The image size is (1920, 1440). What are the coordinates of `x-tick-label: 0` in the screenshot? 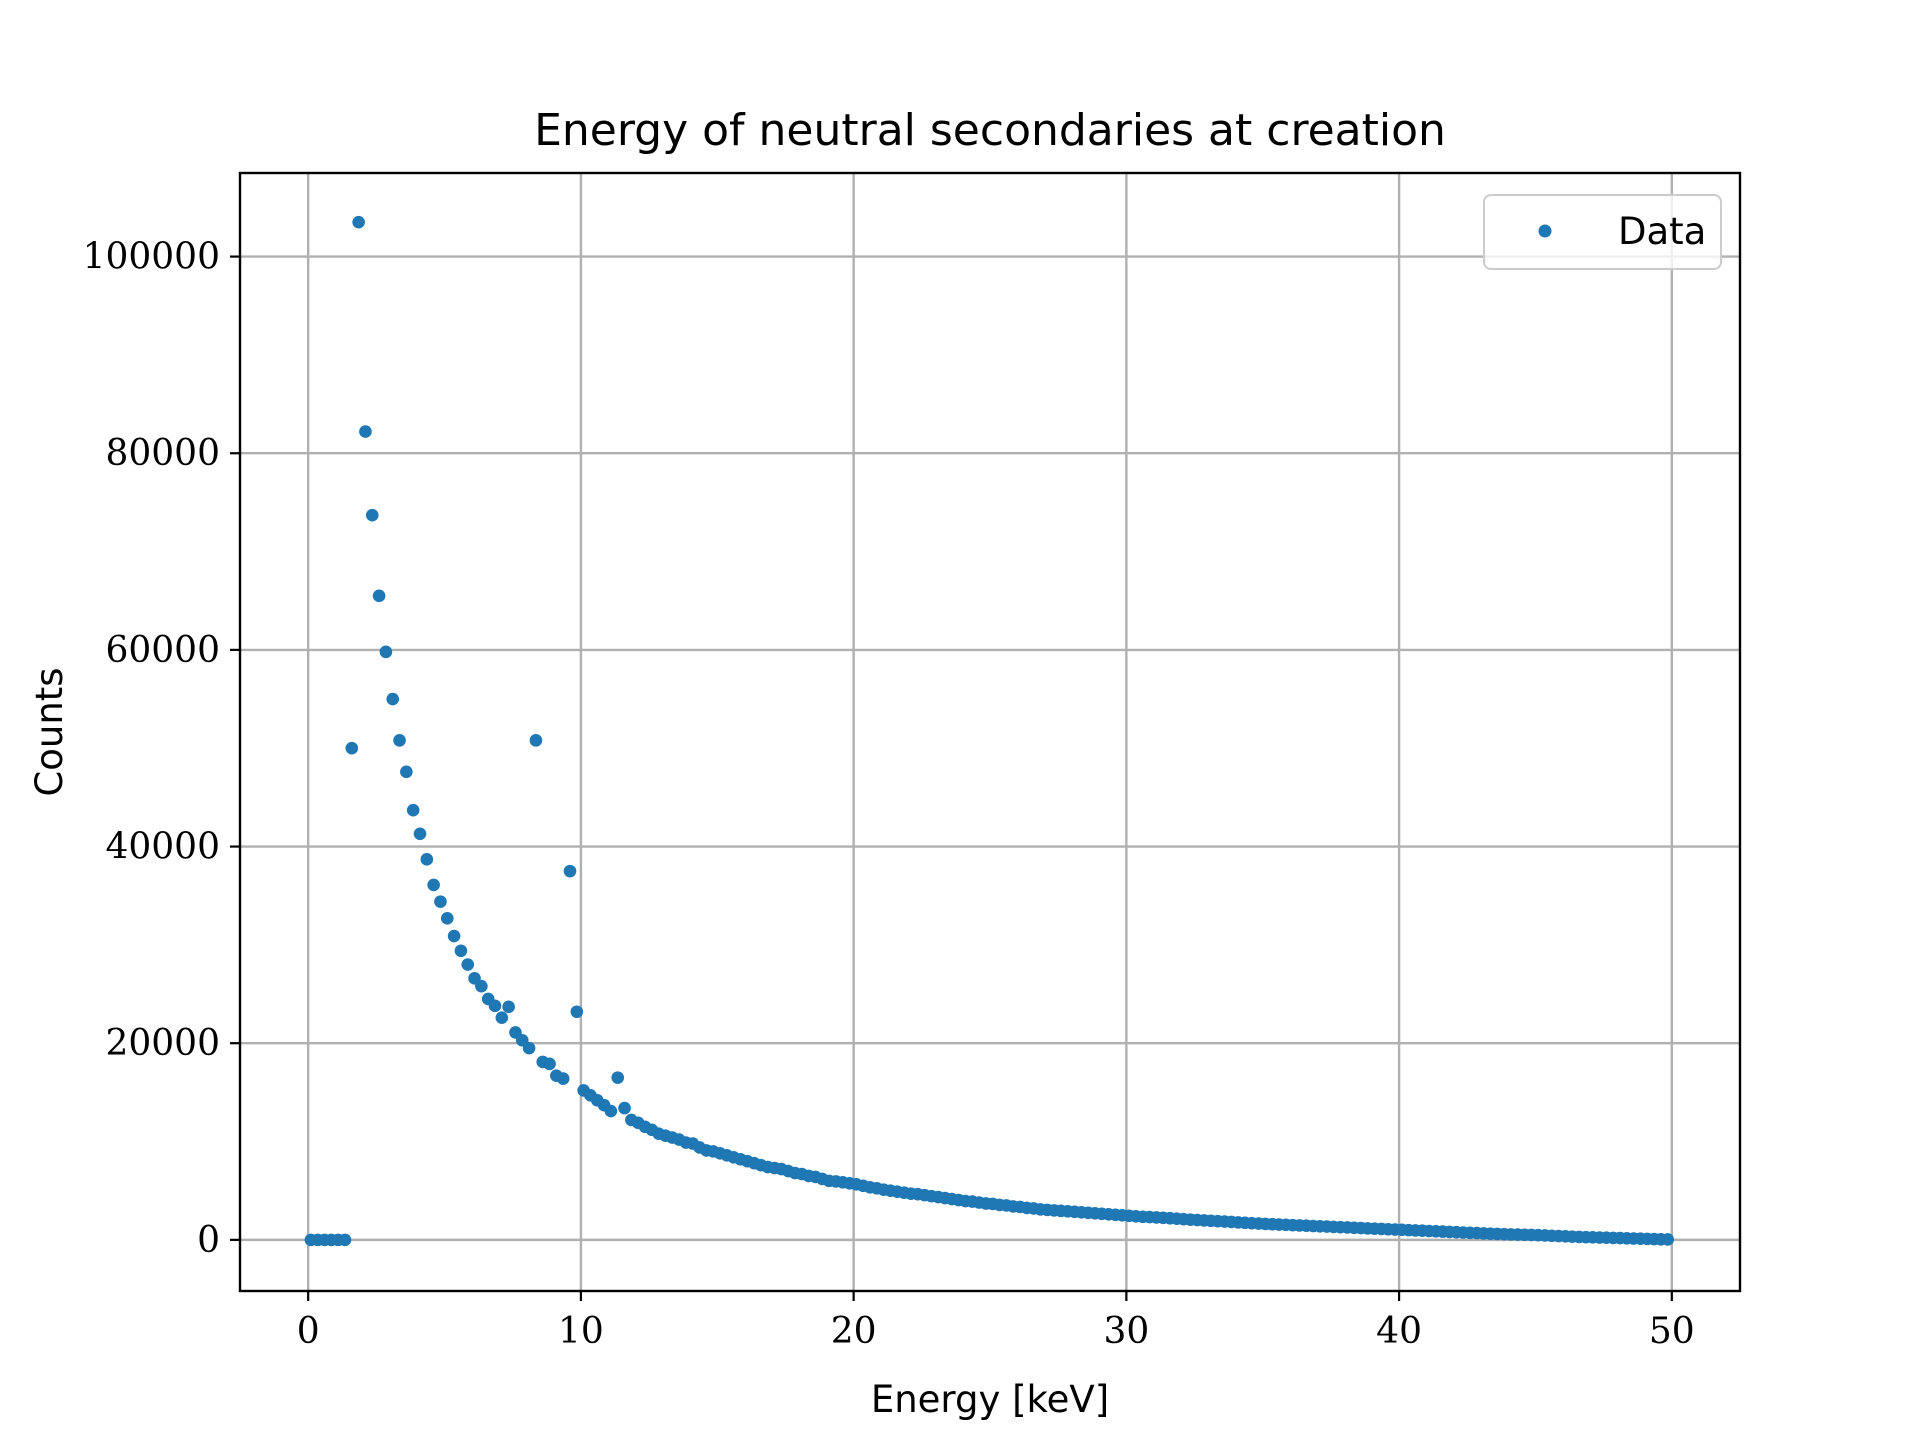 It's located at (308, 1331).